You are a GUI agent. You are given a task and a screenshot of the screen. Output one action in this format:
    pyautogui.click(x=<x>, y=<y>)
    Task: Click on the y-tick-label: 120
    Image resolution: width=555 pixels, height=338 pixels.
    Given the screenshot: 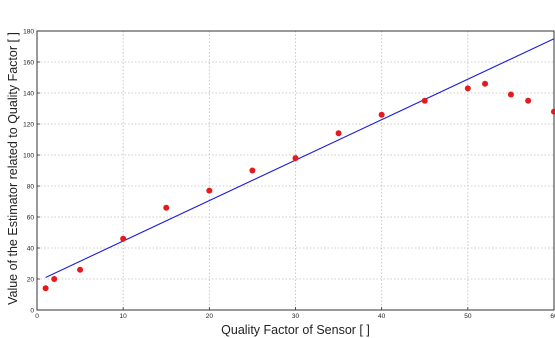 What is the action you would take?
    pyautogui.click(x=28, y=124)
    